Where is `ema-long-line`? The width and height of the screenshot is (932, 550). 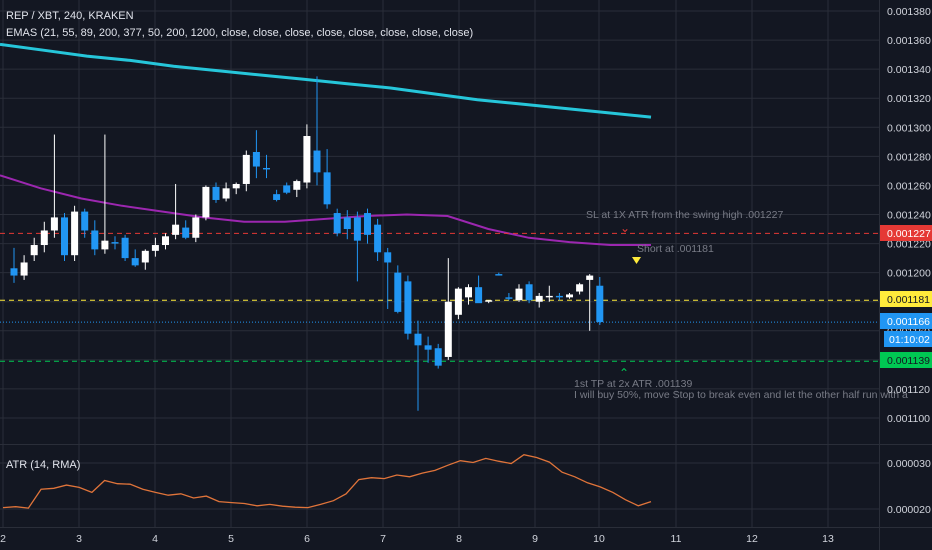 ema-long-line is located at coordinates (326, 80).